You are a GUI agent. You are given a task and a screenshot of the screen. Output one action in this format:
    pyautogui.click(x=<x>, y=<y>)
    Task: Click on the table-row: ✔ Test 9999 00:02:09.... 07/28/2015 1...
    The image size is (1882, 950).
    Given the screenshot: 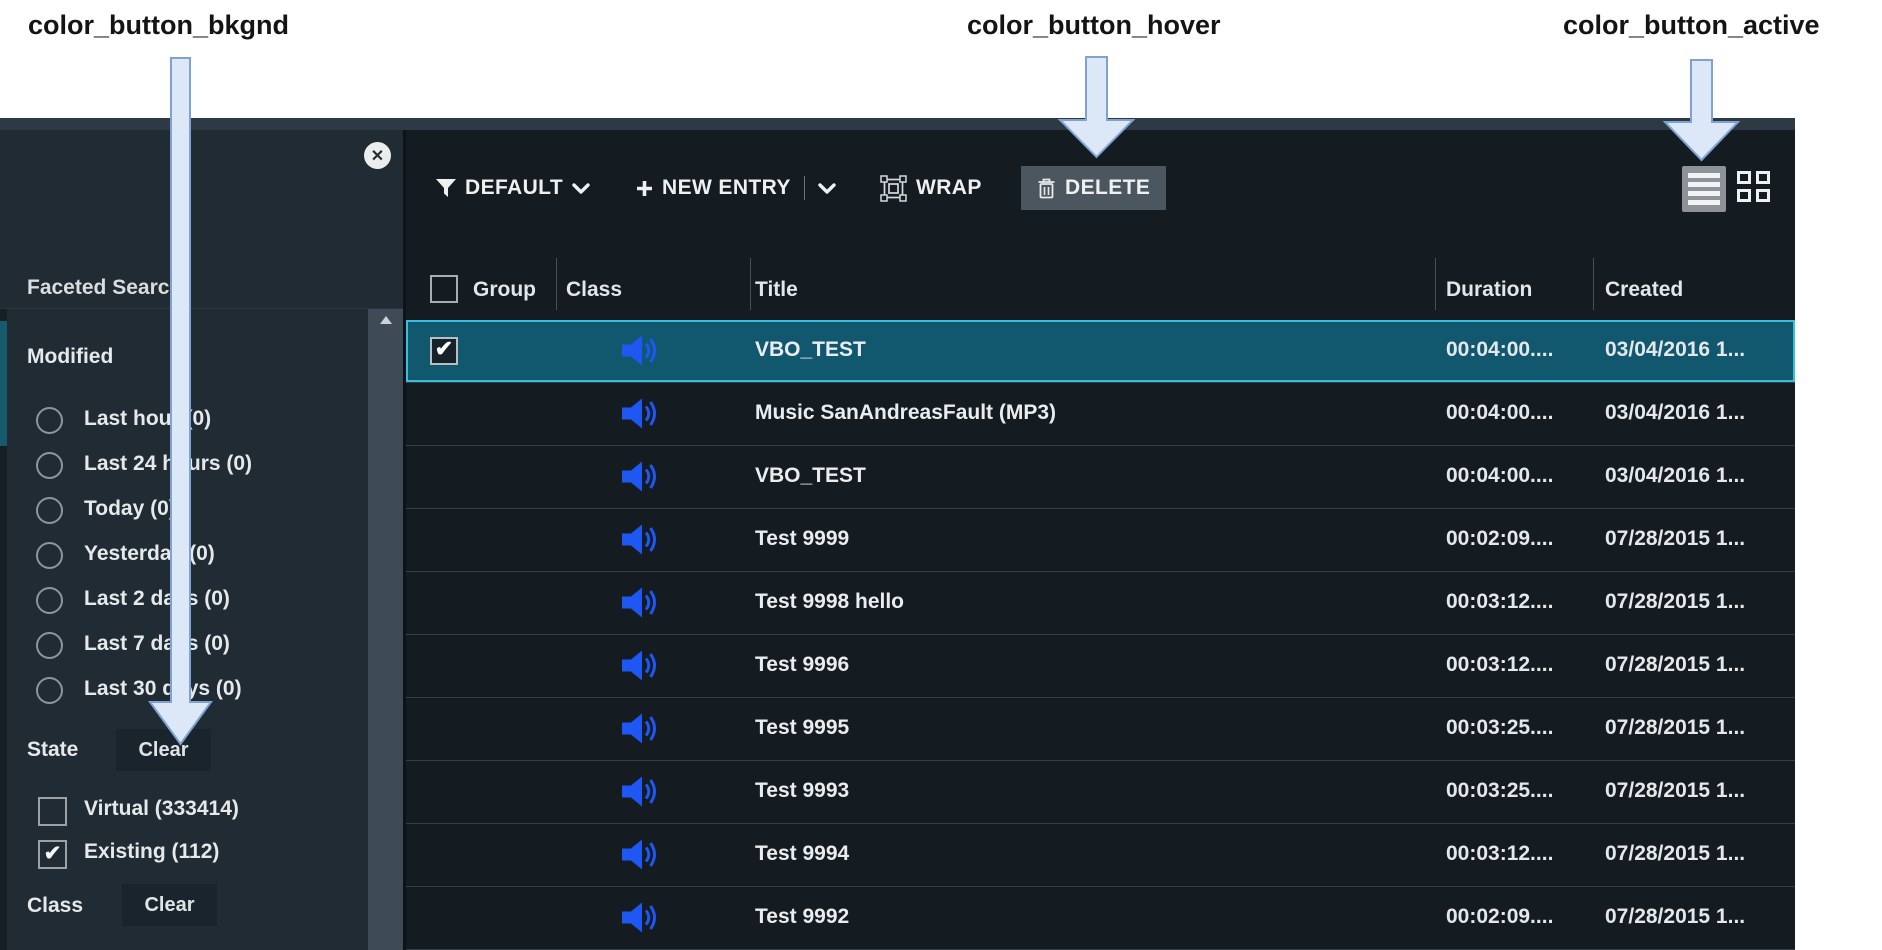 What is the action you would take?
    pyautogui.click(x=1100, y=540)
    